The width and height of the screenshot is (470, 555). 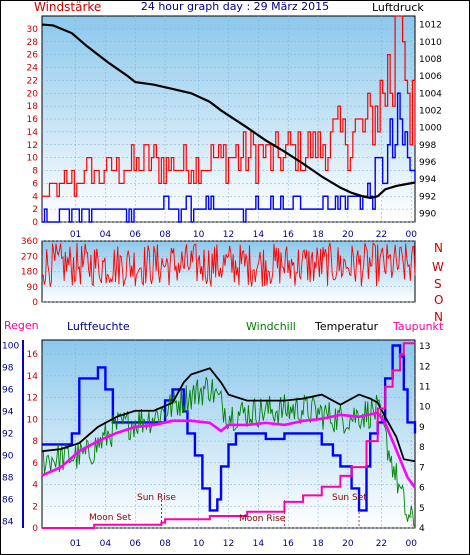 What do you see at coordinates (35, 210) in the screenshot?
I see `tick-wind-2: 2` at bounding box center [35, 210].